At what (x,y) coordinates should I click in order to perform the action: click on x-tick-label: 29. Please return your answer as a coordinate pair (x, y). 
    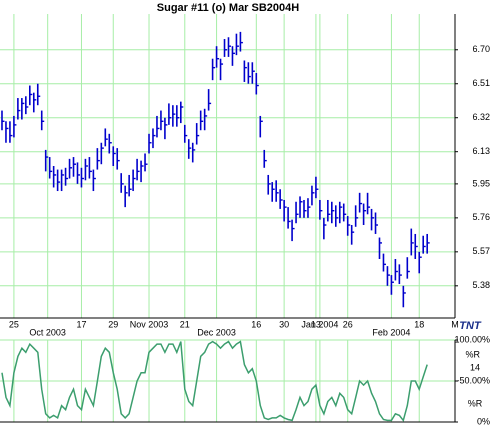
    Looking at the image, I should click on (113, 324).